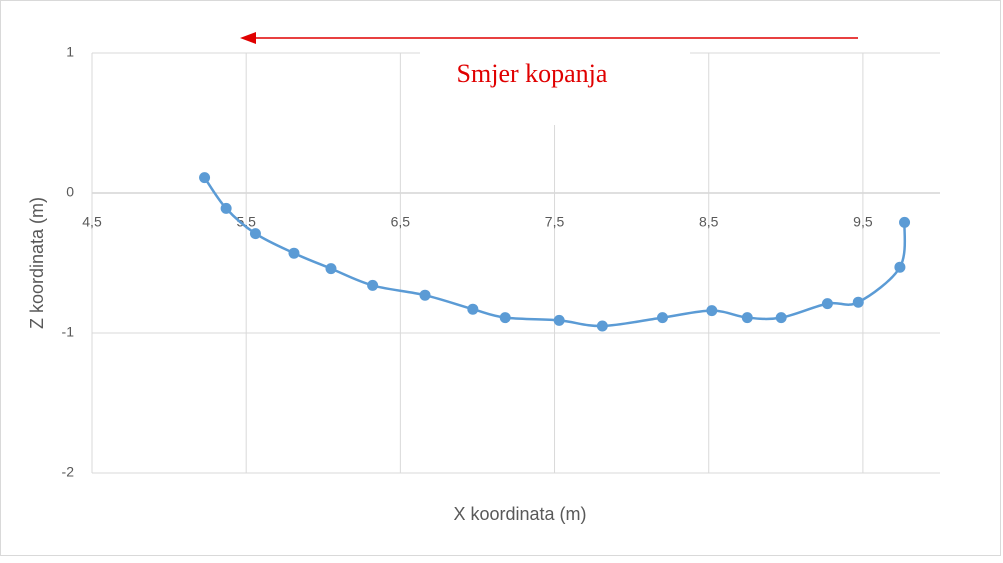 The image size is (1003, 563). Describe the element at coordinates (70, 192) in the screenshot. I see `y-tick-label: 0` at that location.